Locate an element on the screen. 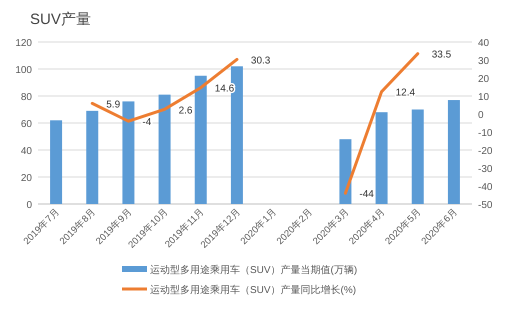  y2-tick-label: -50 is located at coordinates (485, 205).